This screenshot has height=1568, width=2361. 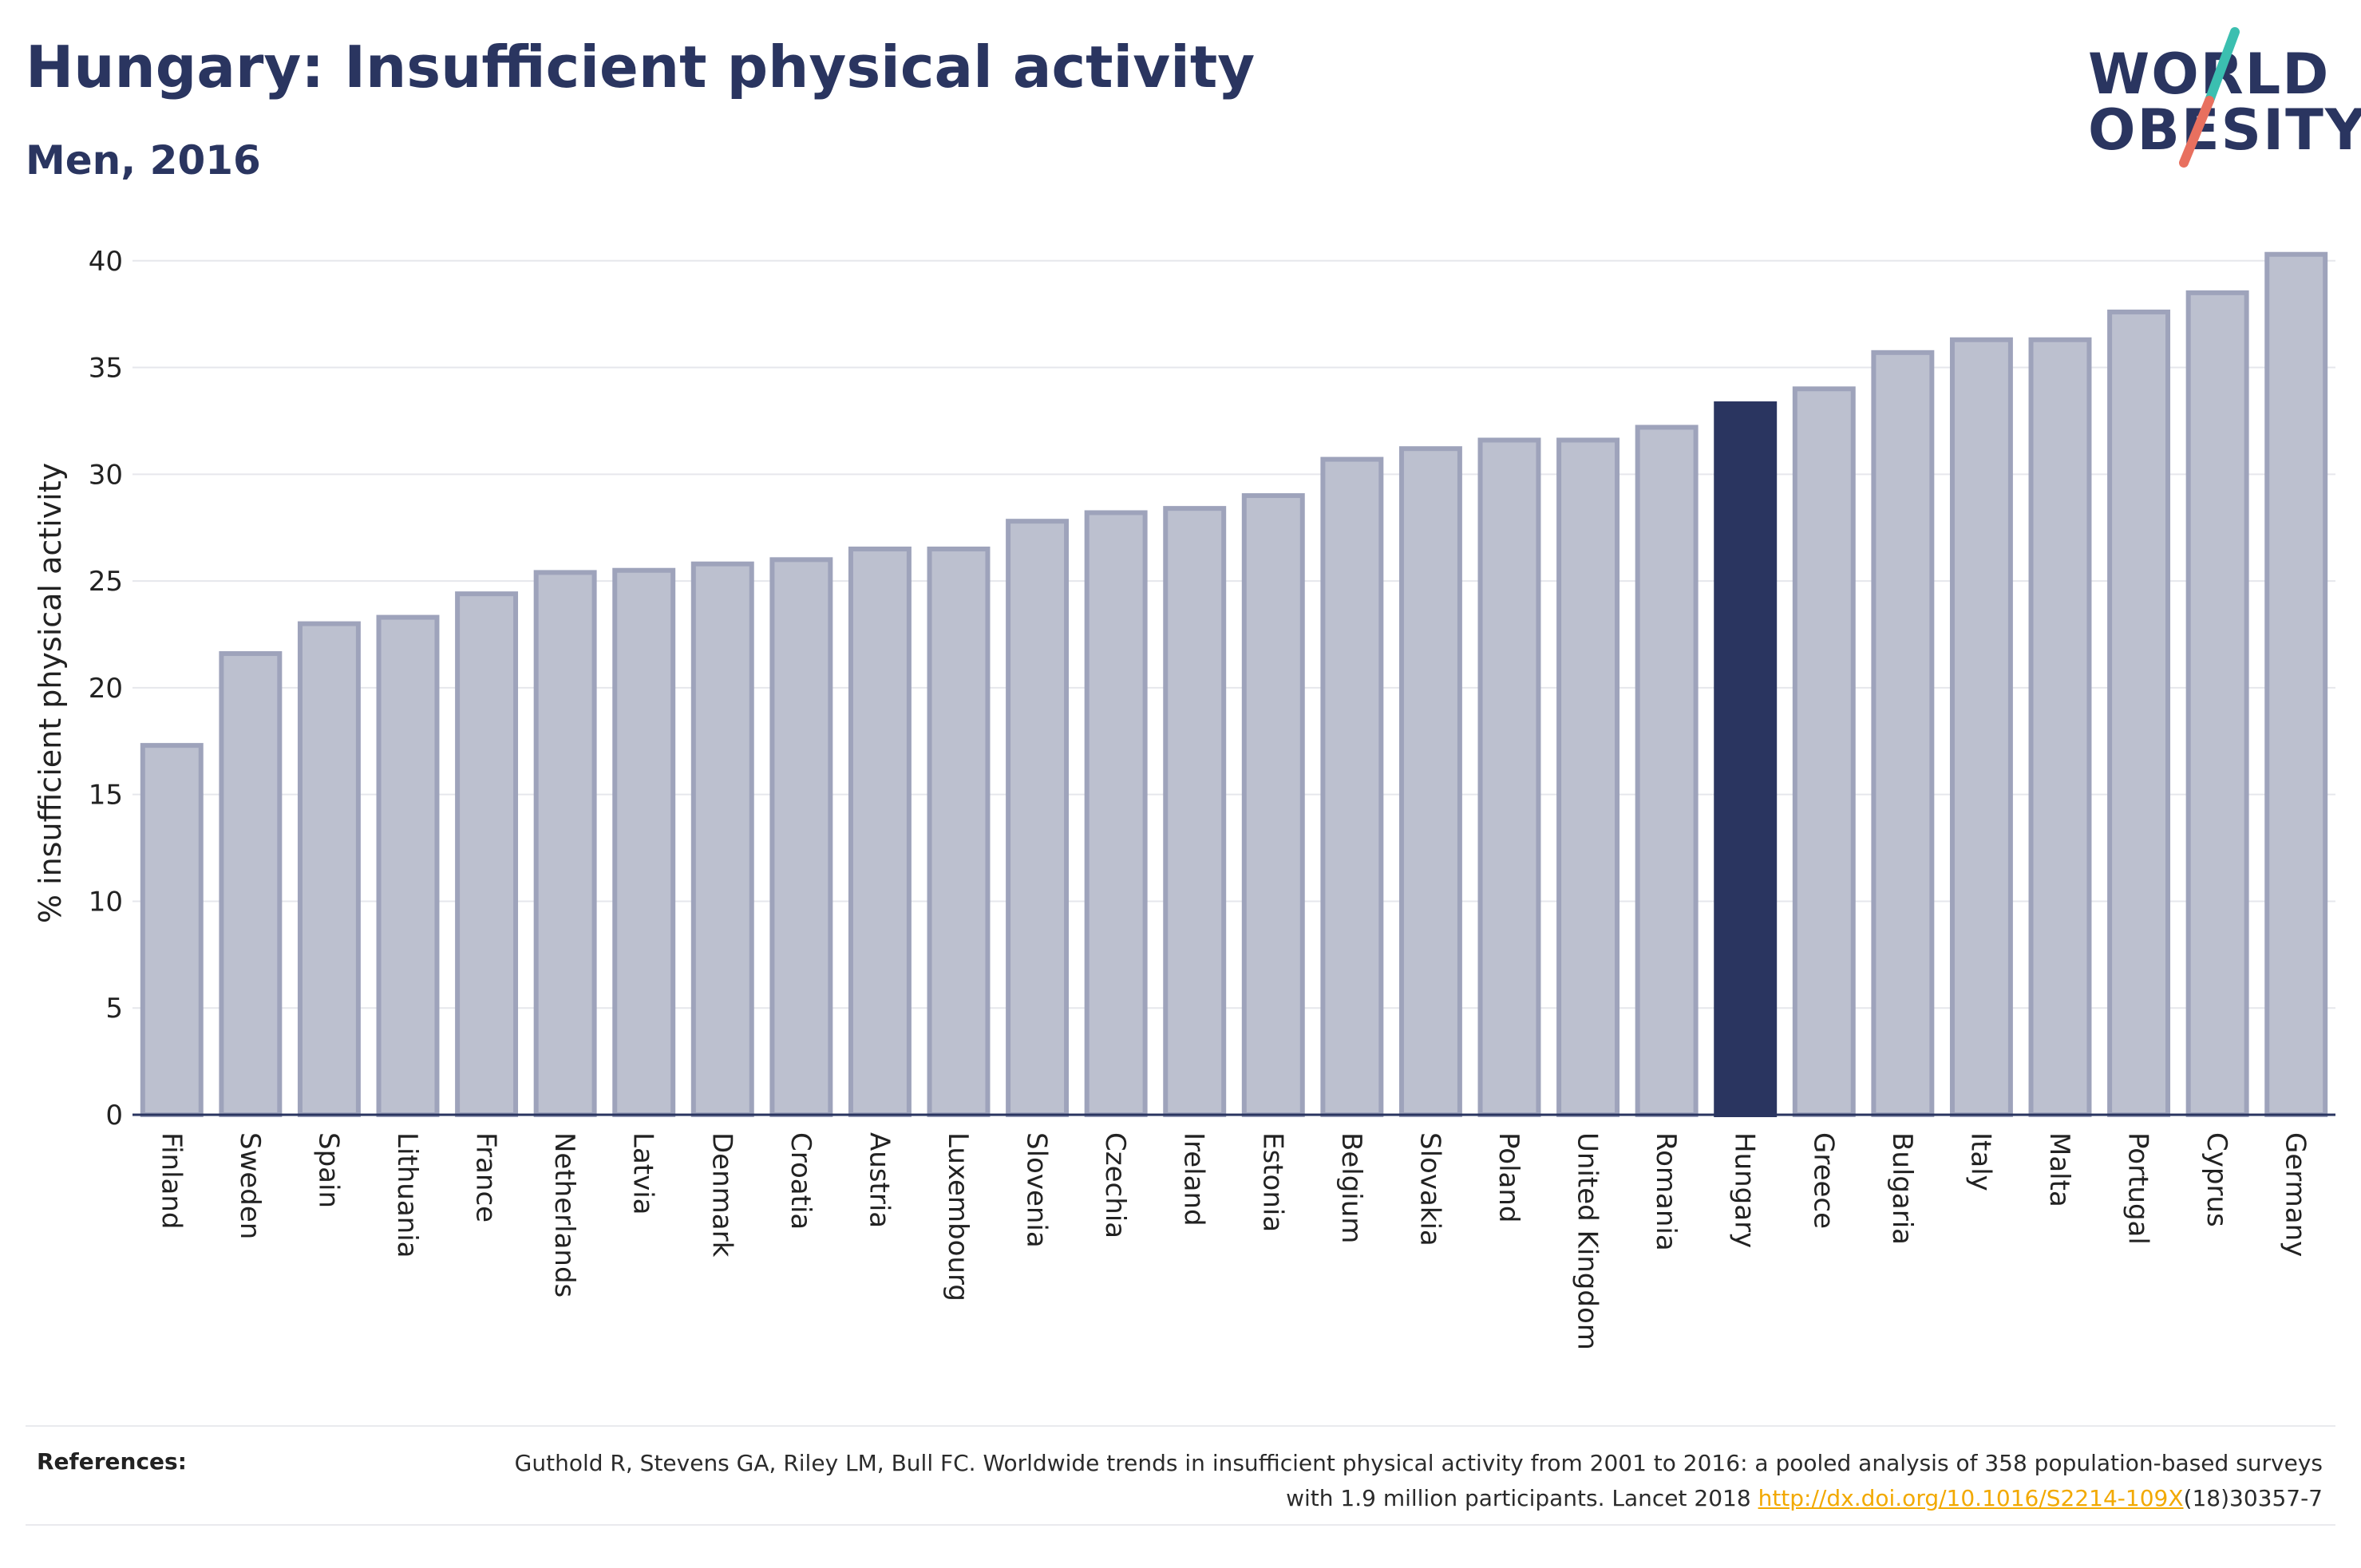 I want to click on page-subtitle: Men, 2016, so click(x=143, y=160).